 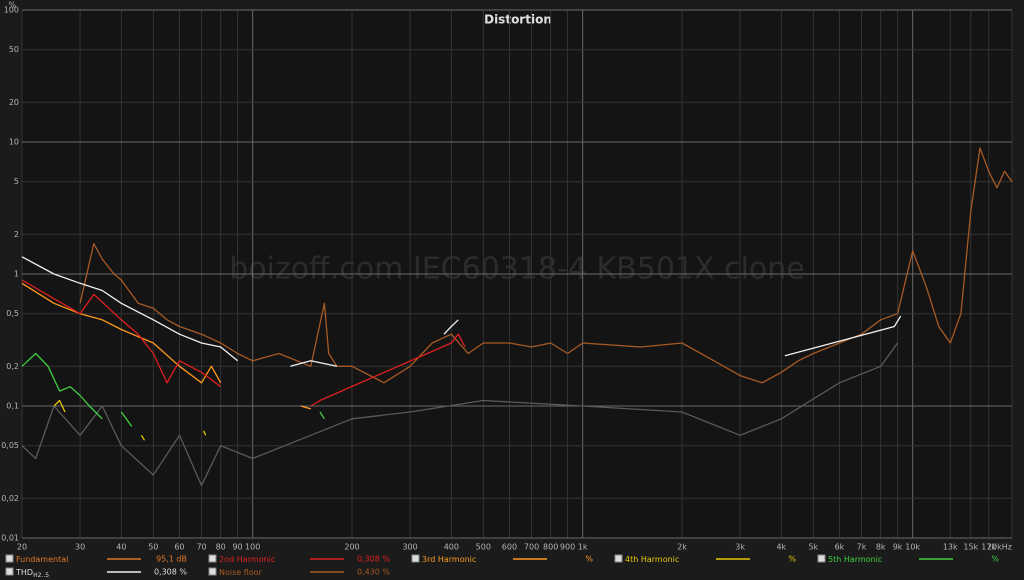 What do you see at coordinates (153, 547) in the screenshot?
I see `x-tick-label: 50` at bounding box center [153, 547].